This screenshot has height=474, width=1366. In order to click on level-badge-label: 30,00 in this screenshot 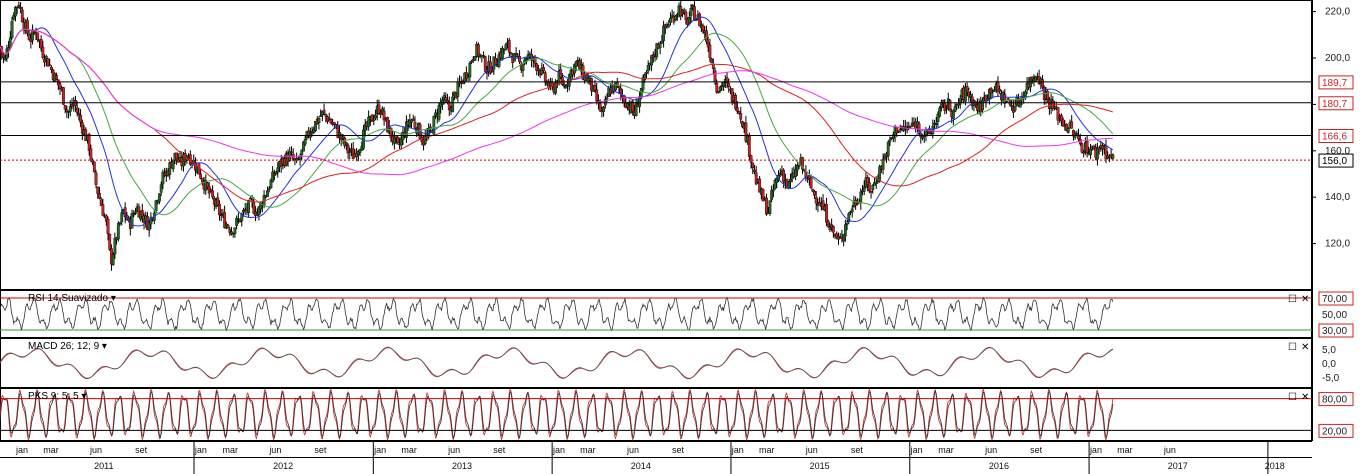, I will do `click(1334, 331)`.